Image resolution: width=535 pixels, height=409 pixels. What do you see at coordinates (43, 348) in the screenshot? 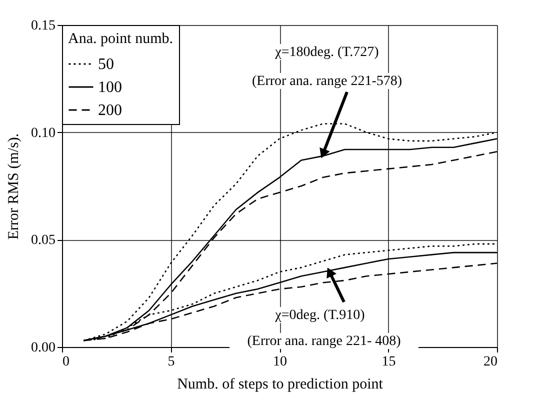
I see `y-tick-label: 0.00` at bounding box center [43, 348].